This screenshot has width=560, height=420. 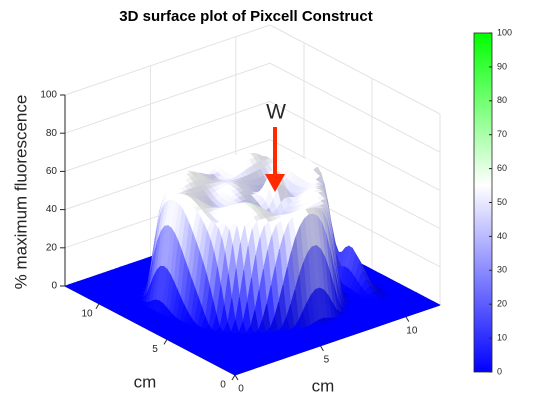 What do you see at coordinates (52, 209) in the screenshot?
I see `z-tick-label: 40` at bounding box center [52, 209].